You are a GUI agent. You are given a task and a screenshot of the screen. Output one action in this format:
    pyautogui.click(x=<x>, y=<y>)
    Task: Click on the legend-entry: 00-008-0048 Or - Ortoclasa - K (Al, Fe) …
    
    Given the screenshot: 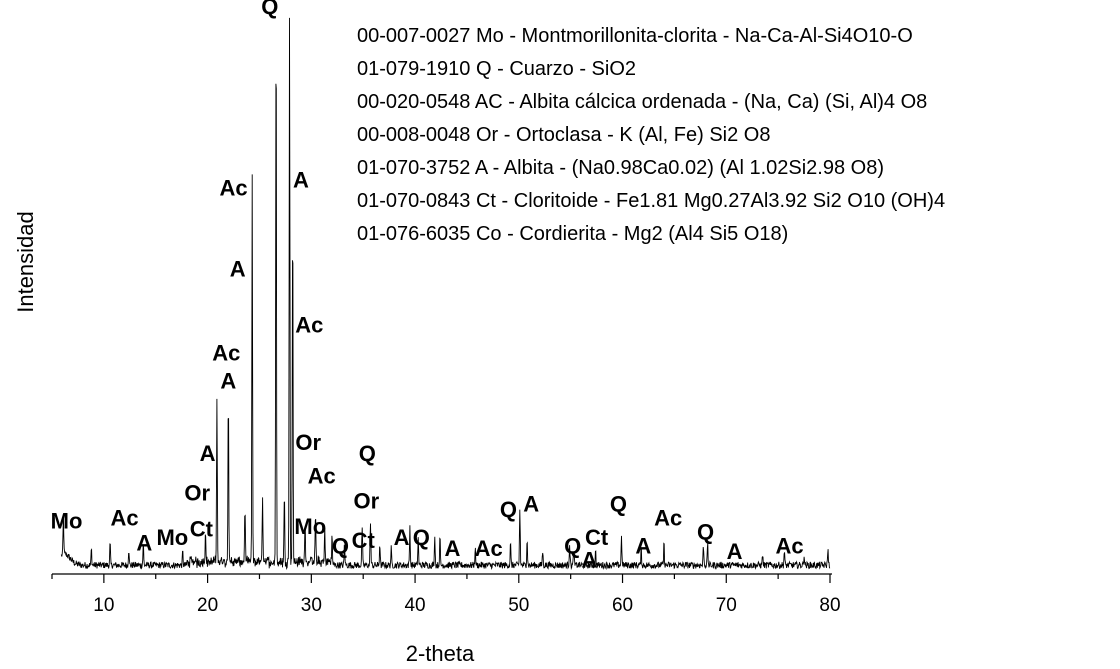 What is the action you would take?
    pyautogui.click(x=564, y=135)
    